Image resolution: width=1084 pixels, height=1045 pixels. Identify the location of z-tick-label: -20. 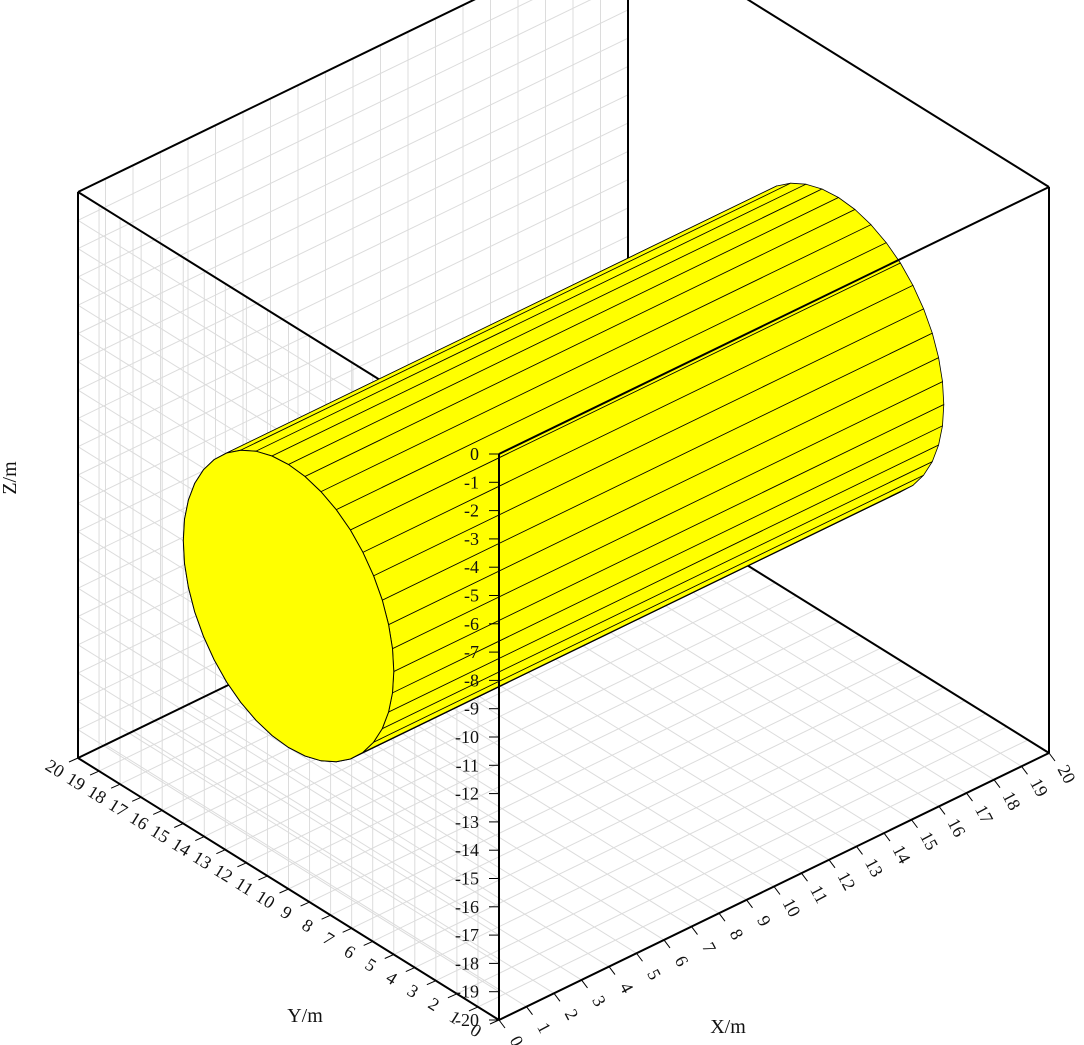
(467, 1020).